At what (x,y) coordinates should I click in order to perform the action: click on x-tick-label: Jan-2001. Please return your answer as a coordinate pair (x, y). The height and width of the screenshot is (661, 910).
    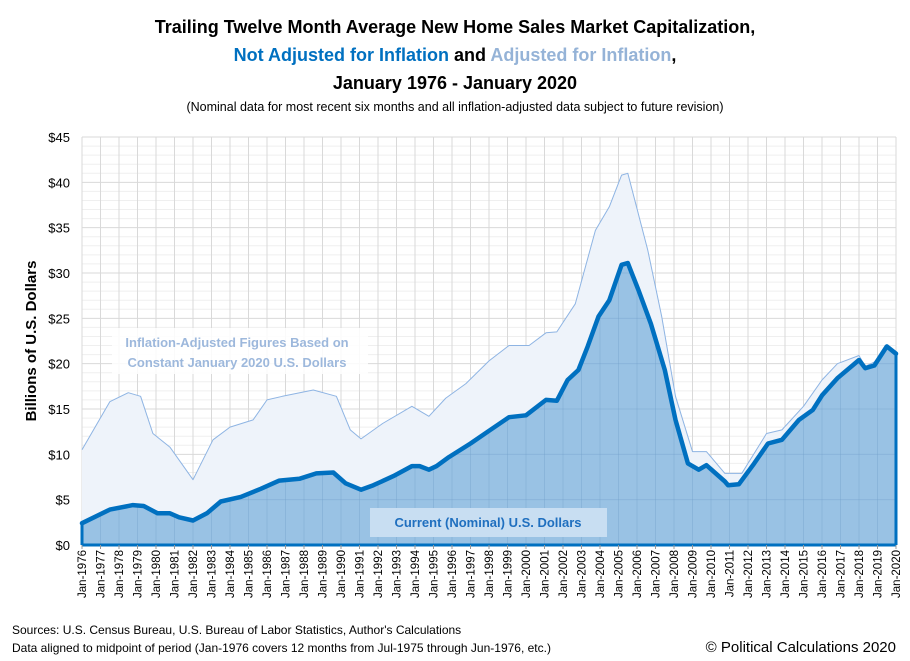
    Looking at the image, I should click on (546, 574).